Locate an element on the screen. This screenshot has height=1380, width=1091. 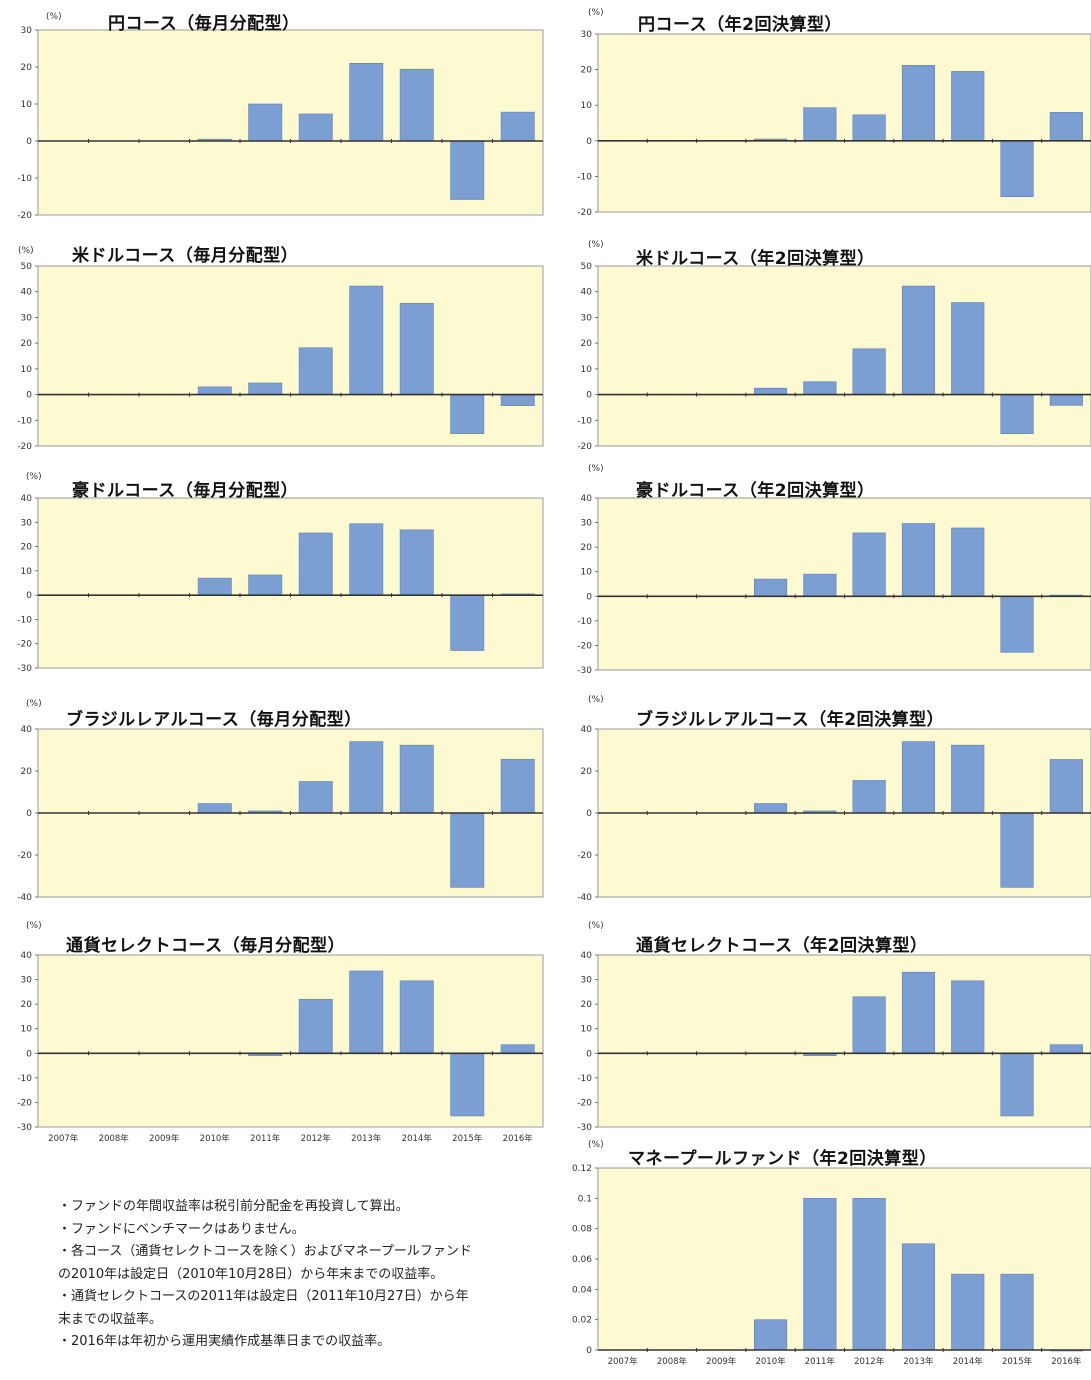
chart-title: ブラジルレアルコース（毎月分配型） is located at coordinates (214, 720).